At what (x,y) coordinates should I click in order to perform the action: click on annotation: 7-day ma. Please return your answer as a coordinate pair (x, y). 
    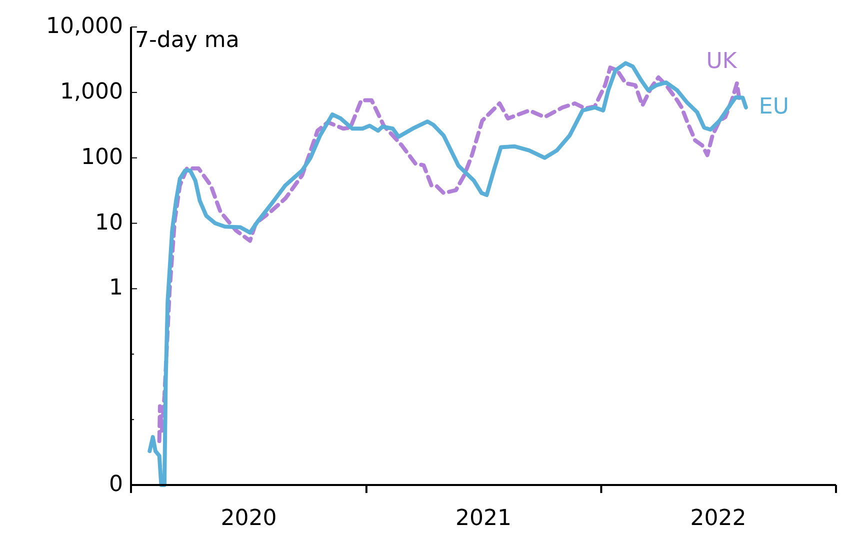
    Looking at the image, I should click on (187, 40).